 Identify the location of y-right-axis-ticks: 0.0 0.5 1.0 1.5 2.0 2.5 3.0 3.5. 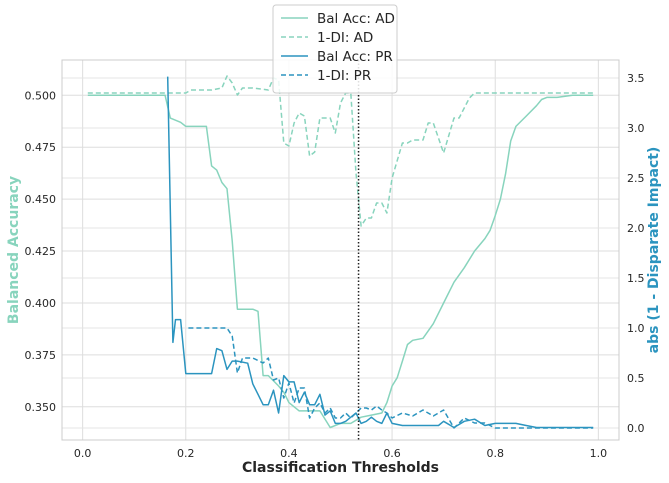
(636, 253).